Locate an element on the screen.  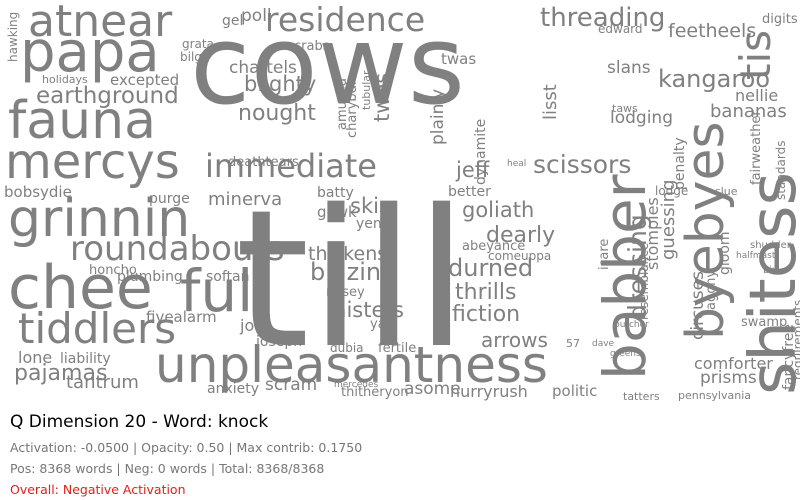
cloud-word: fairweather is located at coordinates (756, 147).